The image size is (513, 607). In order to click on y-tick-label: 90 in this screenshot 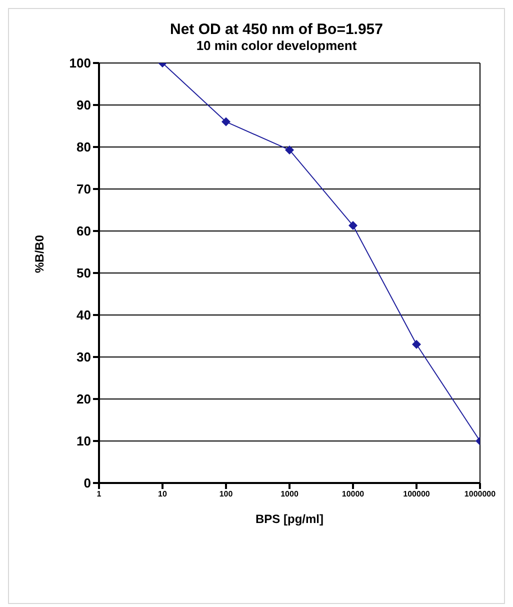, I will do `click(83, 105)`.